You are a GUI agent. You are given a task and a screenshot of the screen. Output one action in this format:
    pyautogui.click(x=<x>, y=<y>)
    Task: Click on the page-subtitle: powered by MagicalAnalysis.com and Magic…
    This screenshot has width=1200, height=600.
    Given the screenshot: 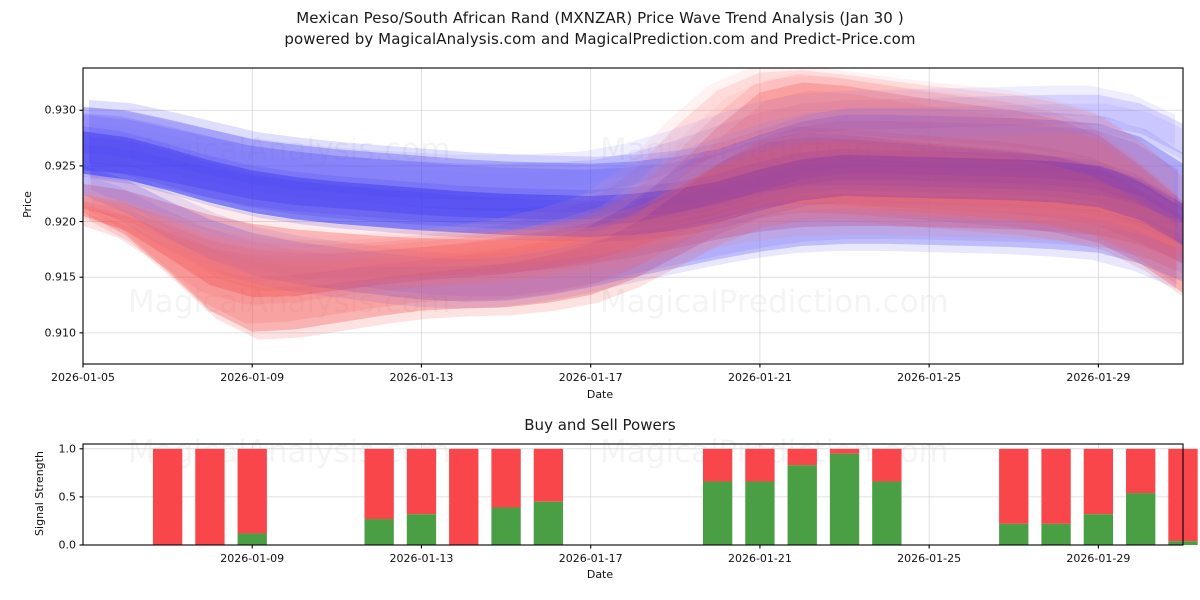 What is the action you would take?
    pyautogui.click(x=600, y=39)
    